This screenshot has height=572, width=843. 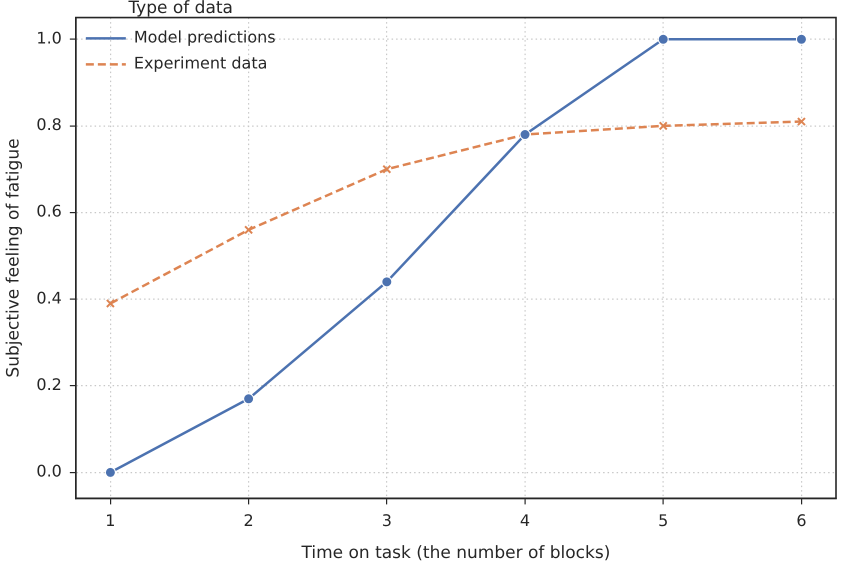 I want to click on legend-label: Experiment data, so click(x=201, y=63).